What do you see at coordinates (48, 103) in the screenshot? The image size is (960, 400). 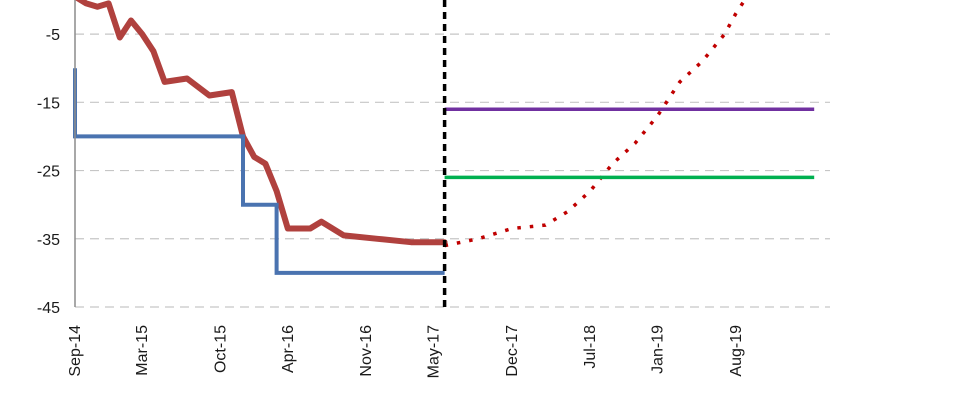 I see `y-tick-label: -15` at bounding box center [48, 103].